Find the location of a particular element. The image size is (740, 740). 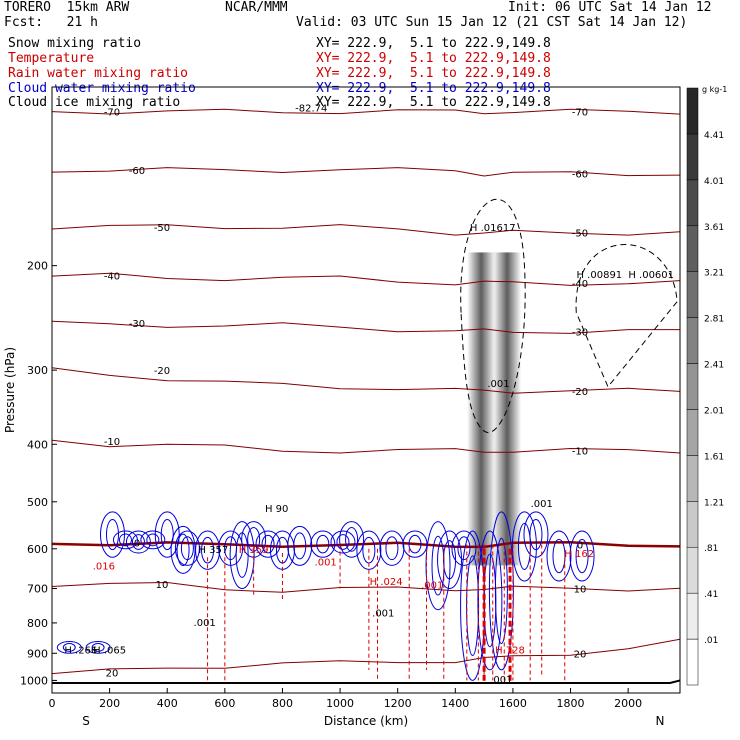

colorbar-tick-label: .41 is located at coordinates (711, 595).